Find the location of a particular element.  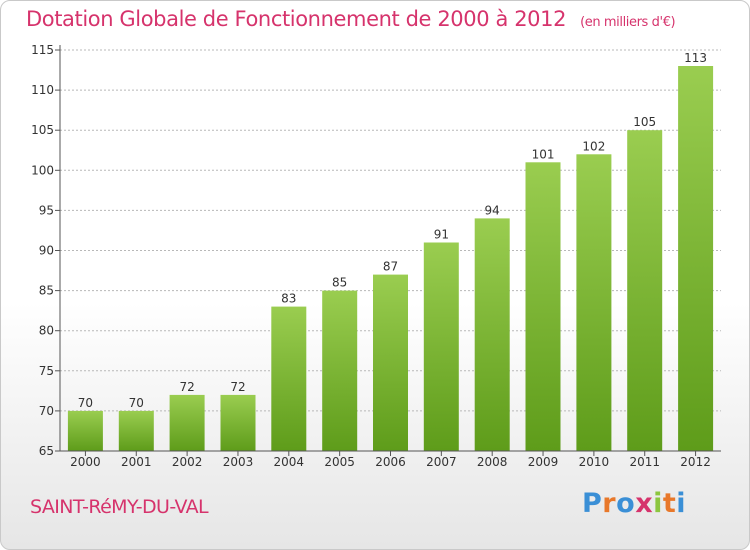

bar-2002 is located at coordinates (187, 422).